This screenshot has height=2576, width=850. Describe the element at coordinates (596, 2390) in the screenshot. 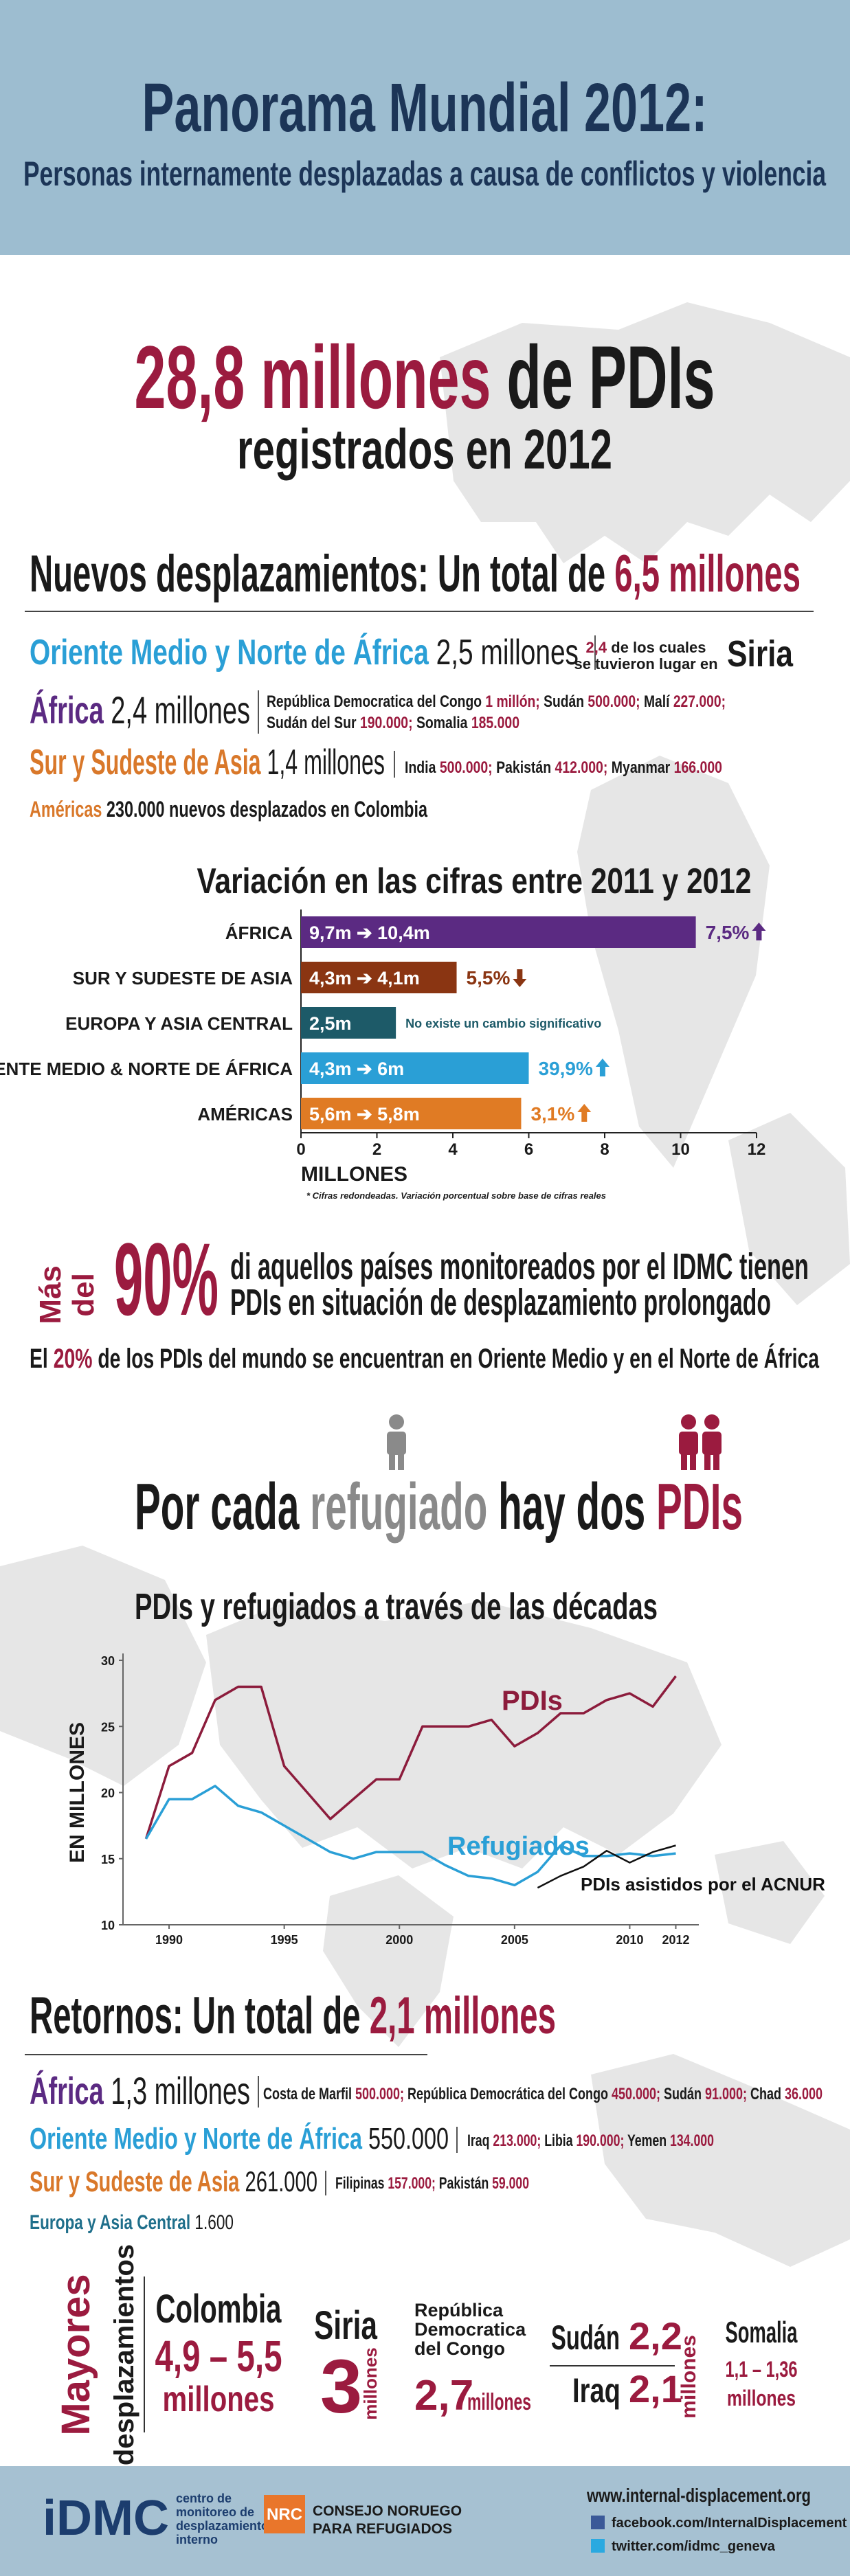

I see `country-name: Iraq` at that location.